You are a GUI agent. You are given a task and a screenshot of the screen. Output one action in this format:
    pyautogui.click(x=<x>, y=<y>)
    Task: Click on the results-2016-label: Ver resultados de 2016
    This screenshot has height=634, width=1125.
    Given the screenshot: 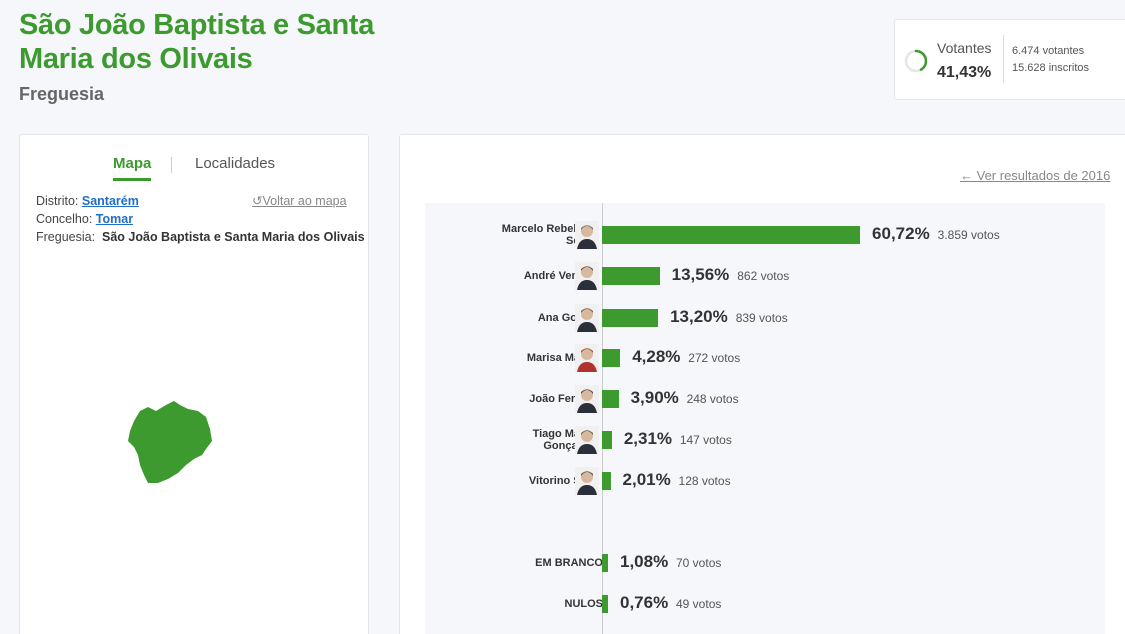 What is the action you would take?
    pyautogui.click(x=1043, y=175)
    